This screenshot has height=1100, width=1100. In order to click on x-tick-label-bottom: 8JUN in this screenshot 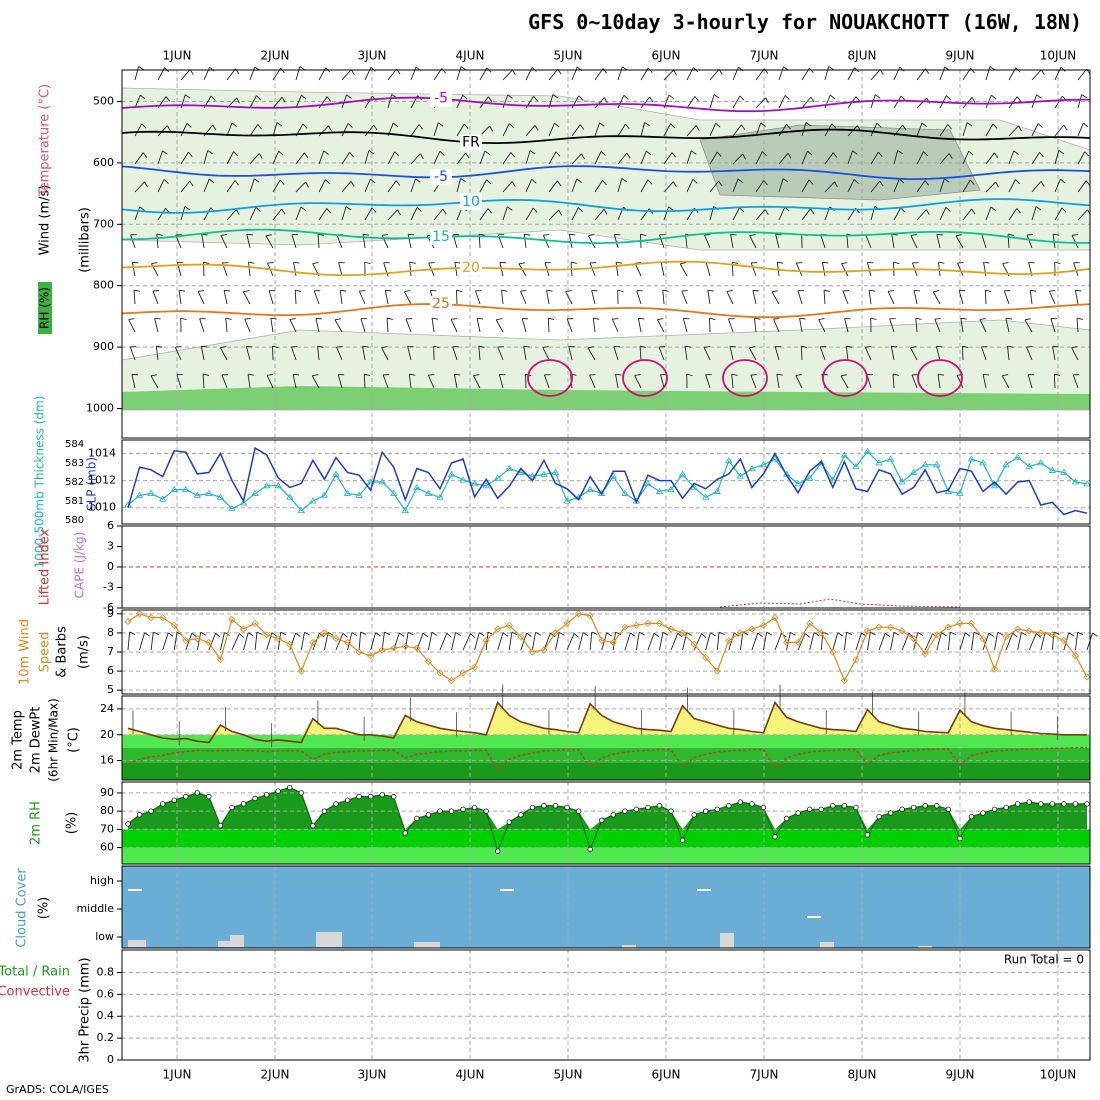, I will do `click(862, 1075)`.